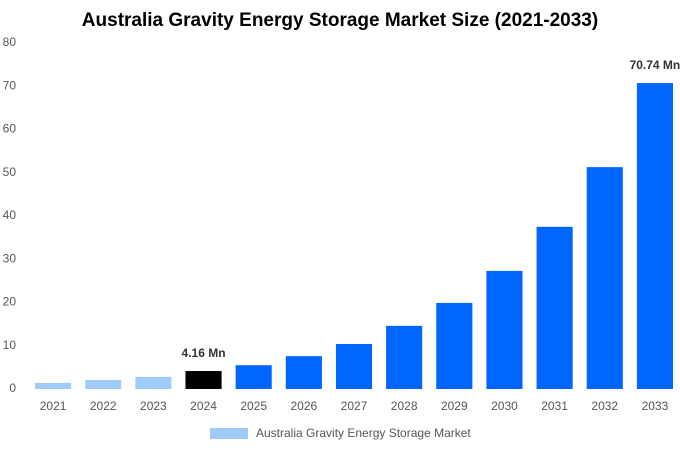 This screenshot has height=450, width=680. What do you see at coordinates (10, 172) in the screenshot?
I see `y-tick-label: 50` at bounding box center [10, 172].